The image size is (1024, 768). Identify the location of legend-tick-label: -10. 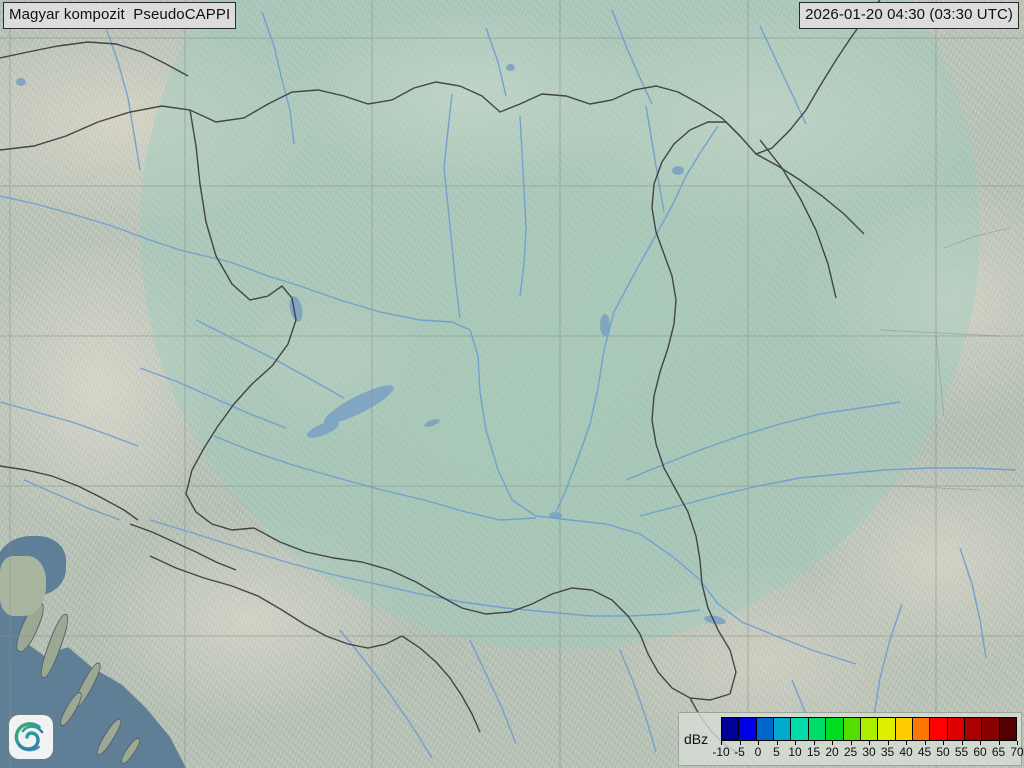
(721, 752).